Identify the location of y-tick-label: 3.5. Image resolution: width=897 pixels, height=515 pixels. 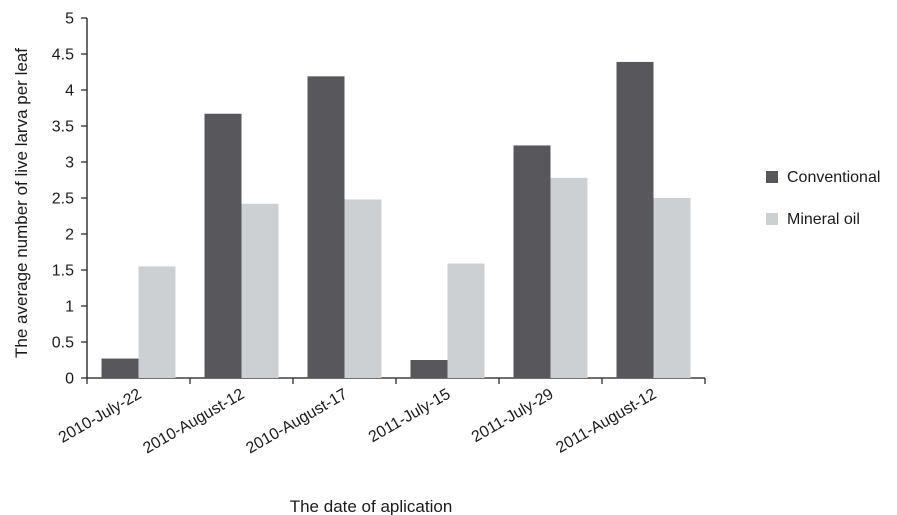
(63, 127).